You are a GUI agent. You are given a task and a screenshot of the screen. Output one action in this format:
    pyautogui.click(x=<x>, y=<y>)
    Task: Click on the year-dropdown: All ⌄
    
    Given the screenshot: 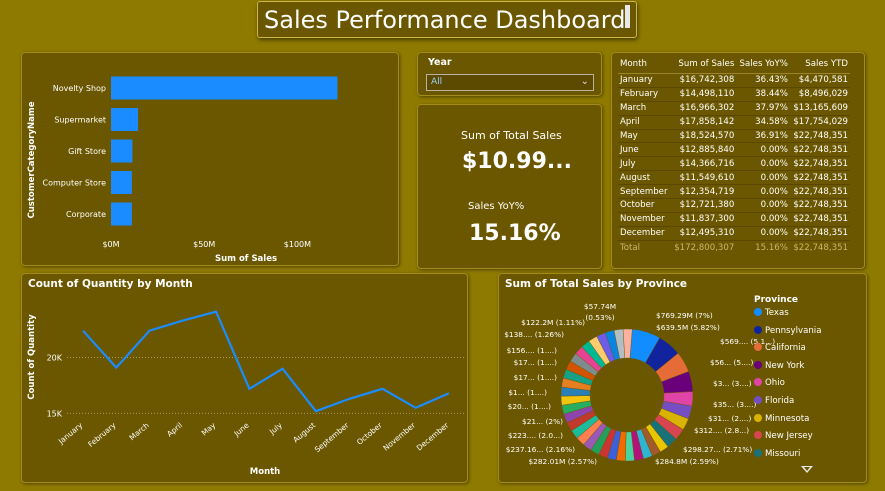 What is the action you would take?
    pyautogui.click(x=510, y=82)
    